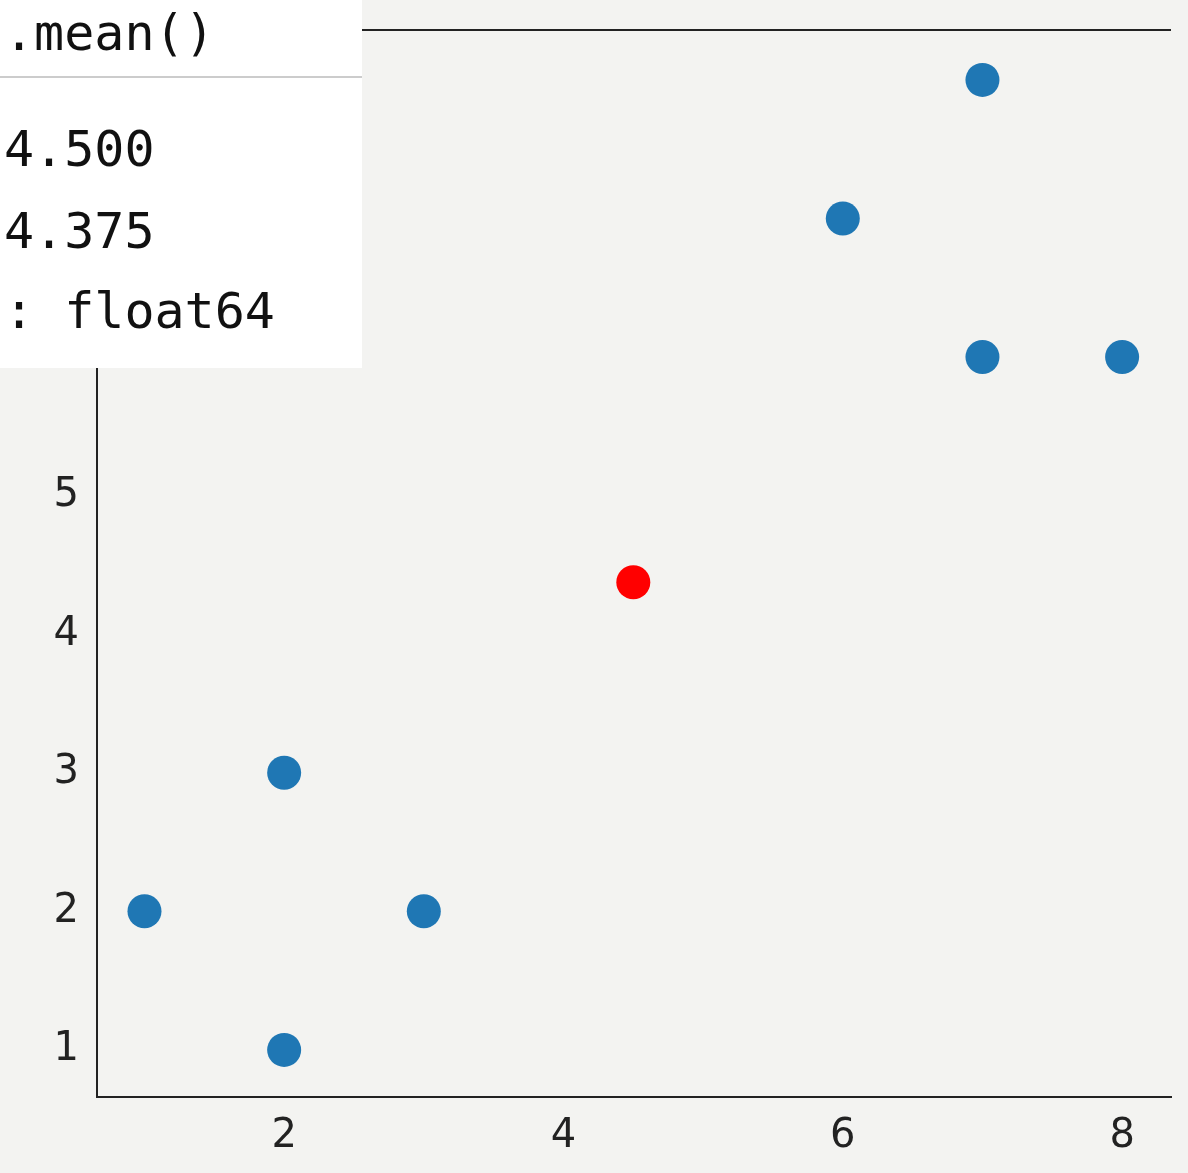  Describe the element at coordinates (66, 491) in the screenshot. I see `y-tick-label: 5` at that location.